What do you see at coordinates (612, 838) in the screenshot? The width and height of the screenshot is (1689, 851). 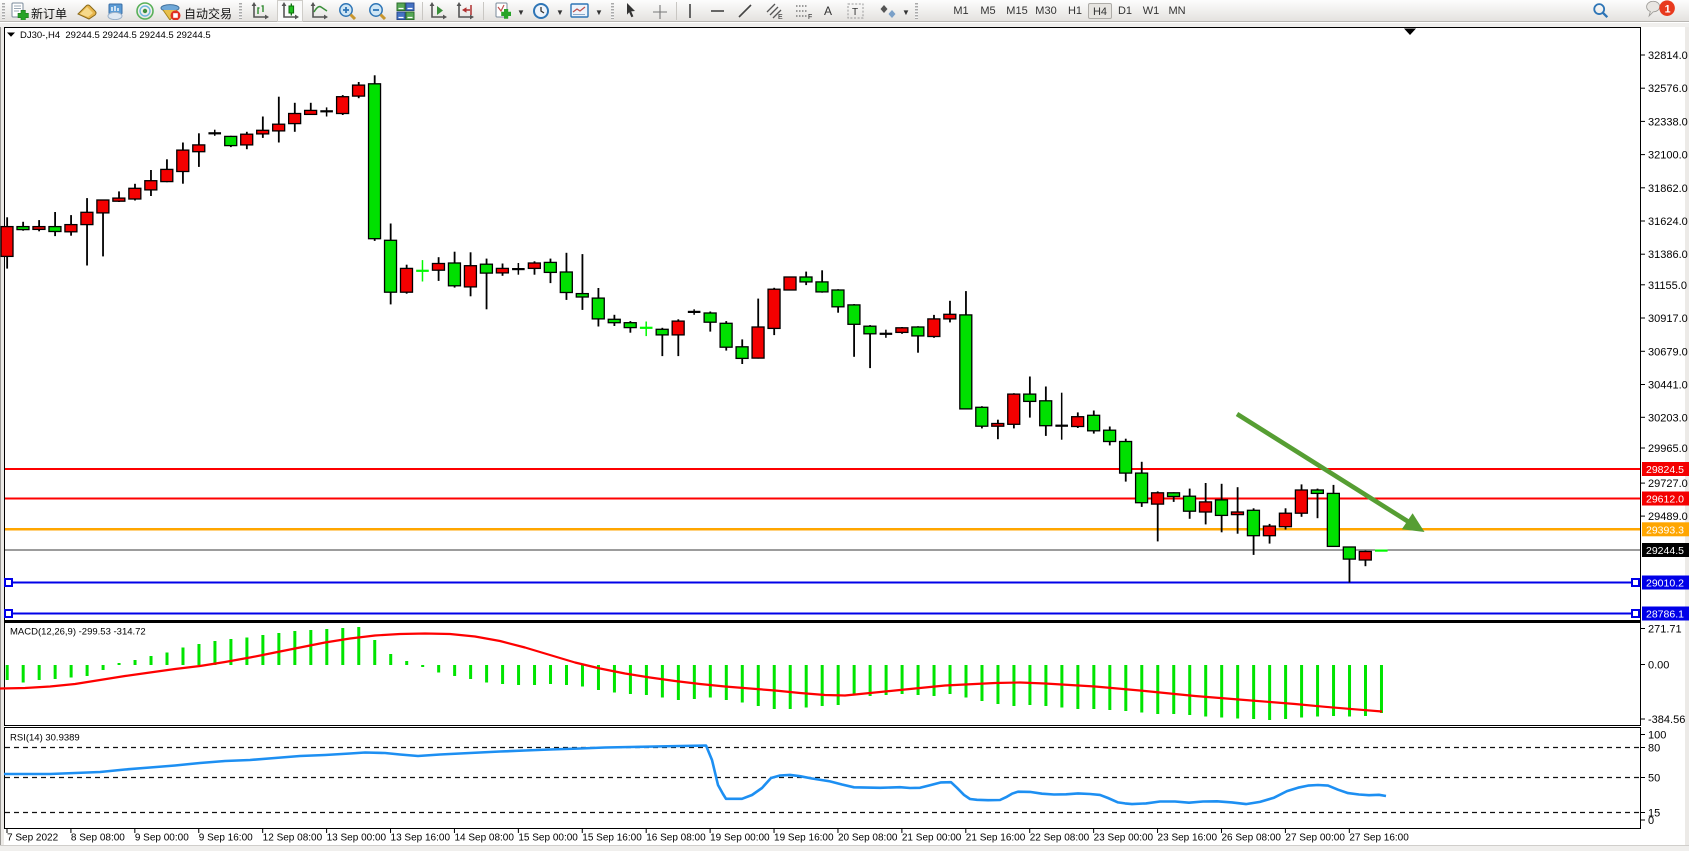 I see `svg-text: 15 Sep 16:00` at bounding box center [612, 838].